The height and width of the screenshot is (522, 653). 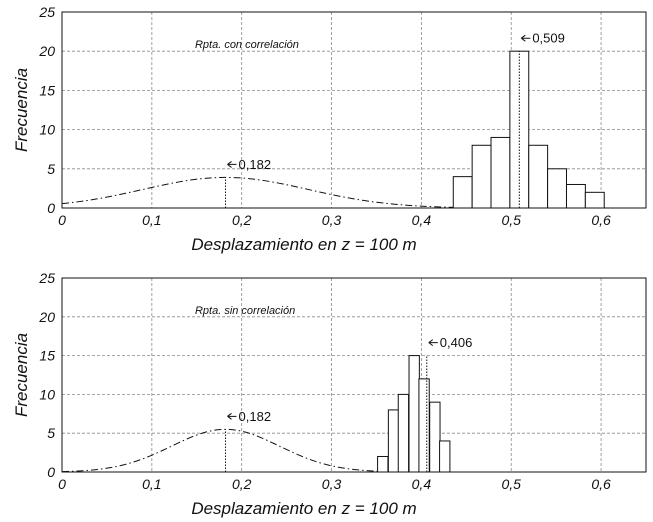 What do you see at coordinates (548, 38) in the screenshot?
I see `annotation-label: 0,509` at bounding box center [548, 38].